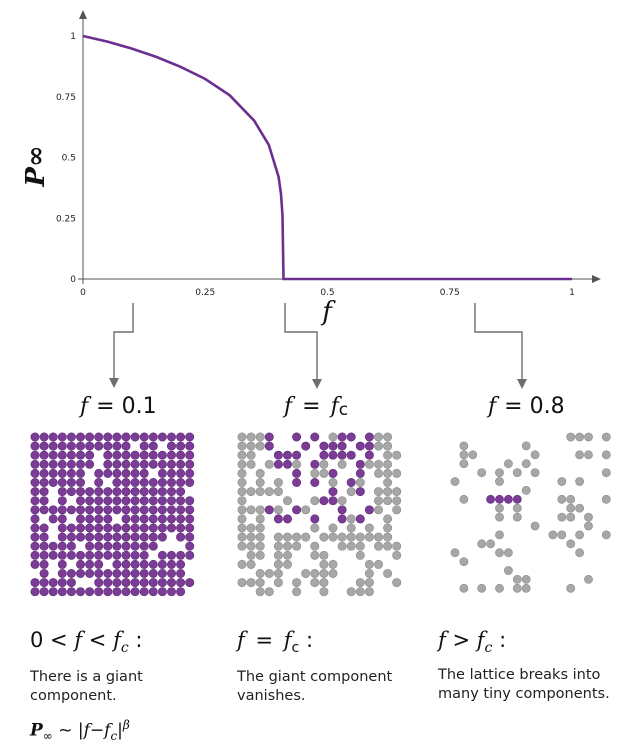 The width and height of the screenshot is (639, 754). What do you see at coordinates (66, 158) in the screenshot?
I see `y-tick-labels: 0 0.25 0.5 0.75 1` at bounding box center [66, 158].